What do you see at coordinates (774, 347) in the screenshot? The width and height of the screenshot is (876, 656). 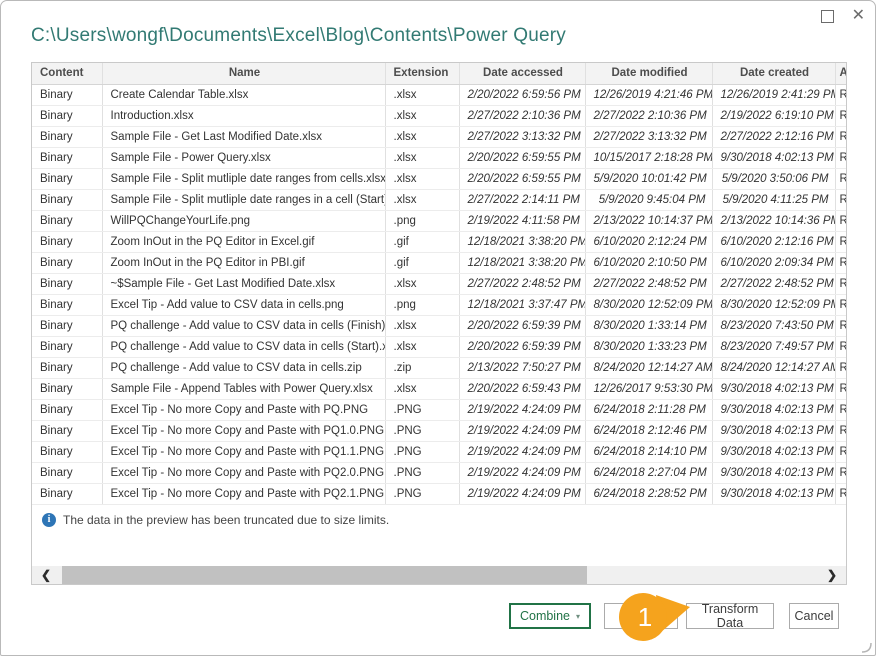 I see `cell-date-created: 8/23/2020 7:49:57 PM` at bounding box center [774, 347].